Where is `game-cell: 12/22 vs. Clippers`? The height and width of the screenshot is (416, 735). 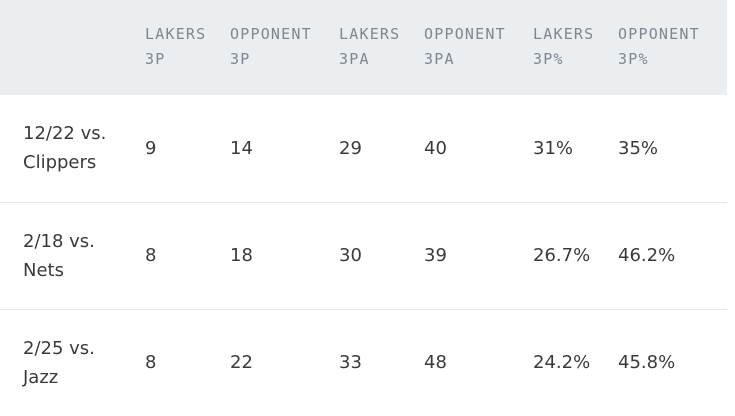
game-cell: 12/22 vs. Clippers is located at coordinates (72, 148).